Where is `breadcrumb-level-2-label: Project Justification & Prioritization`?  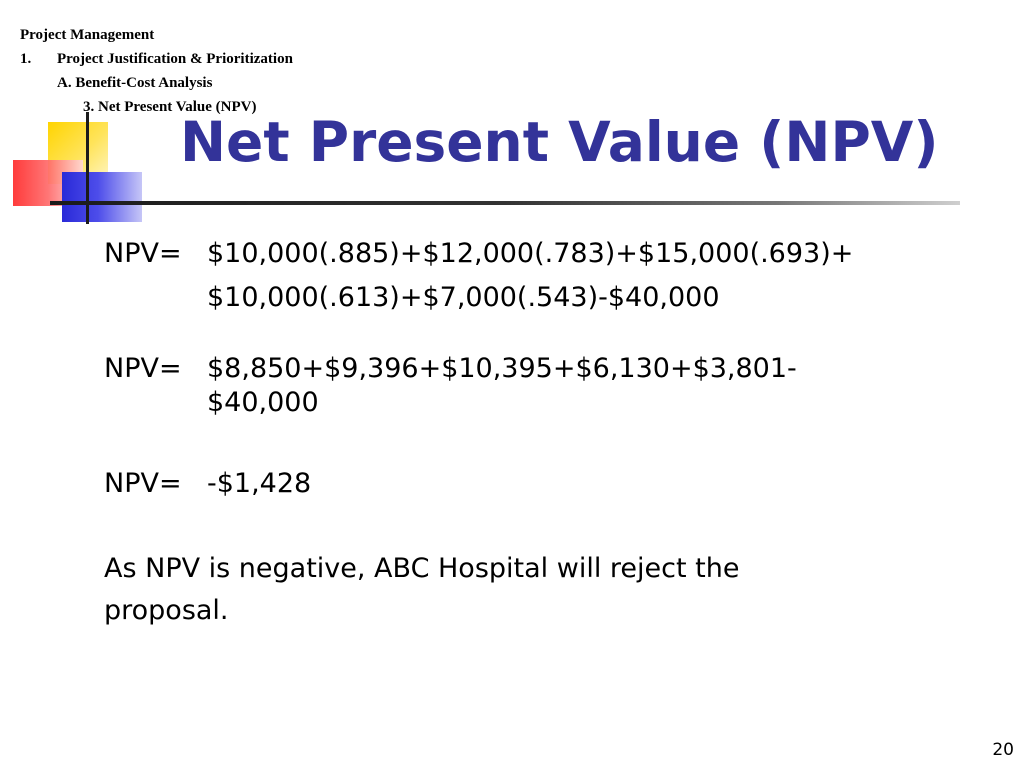 breadcrumb-level-2-label: Project Justification & Prioritization is located at coordinates (175, 59).